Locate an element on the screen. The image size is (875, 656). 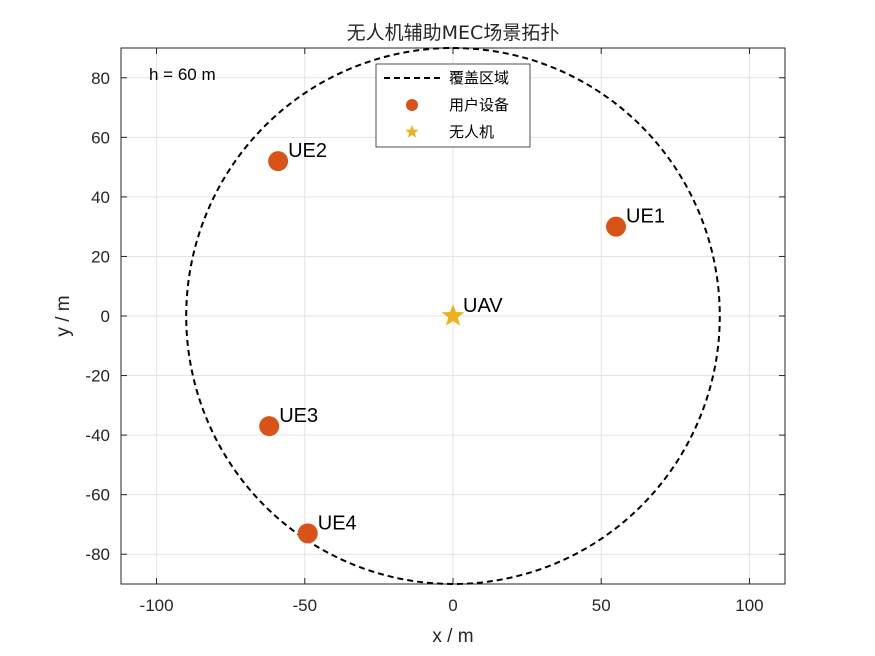
user-label-ue1: UE1 is located at coordinates (645, 217).